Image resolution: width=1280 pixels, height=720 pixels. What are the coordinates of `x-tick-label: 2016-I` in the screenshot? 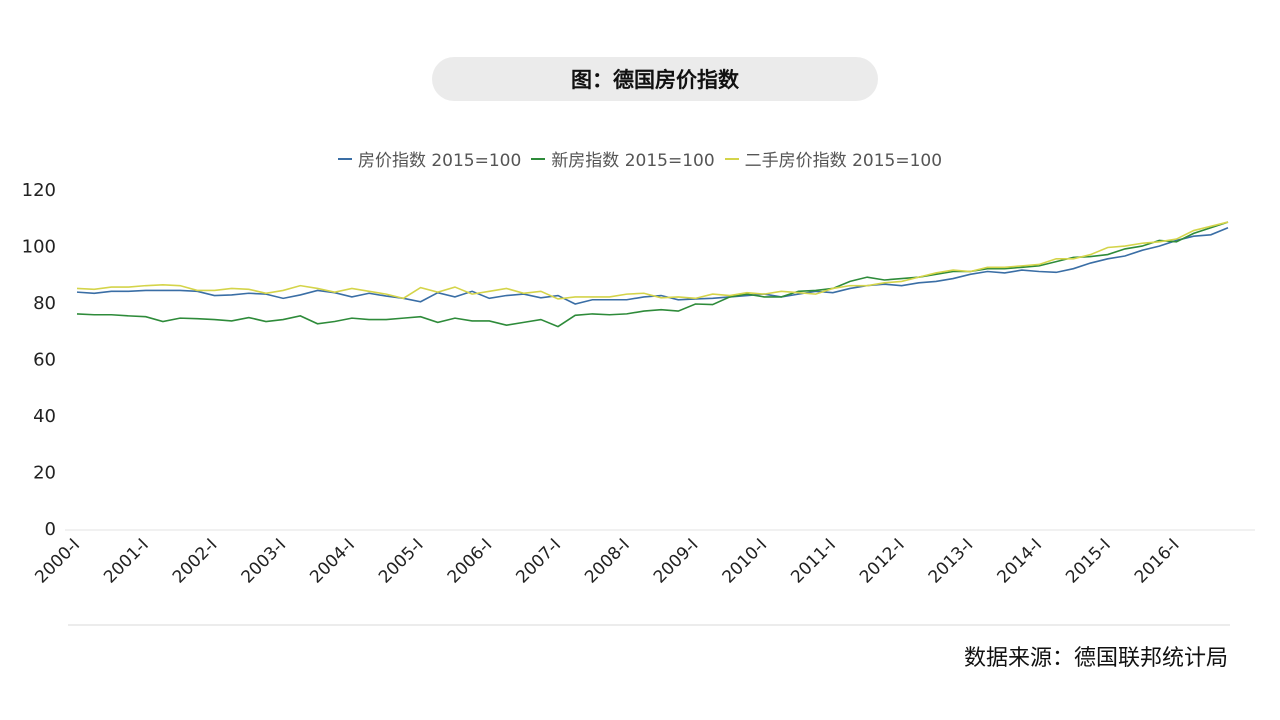 It's located at (1157, 561).